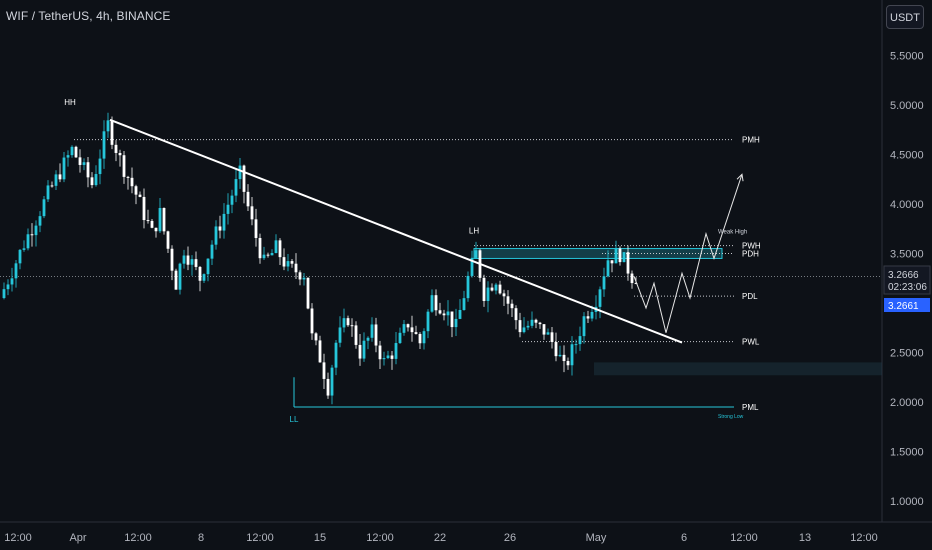  Describe the element at coordinates (907, 403) in the screenshot. I see `y-tick-label: 2.0000` at that location.